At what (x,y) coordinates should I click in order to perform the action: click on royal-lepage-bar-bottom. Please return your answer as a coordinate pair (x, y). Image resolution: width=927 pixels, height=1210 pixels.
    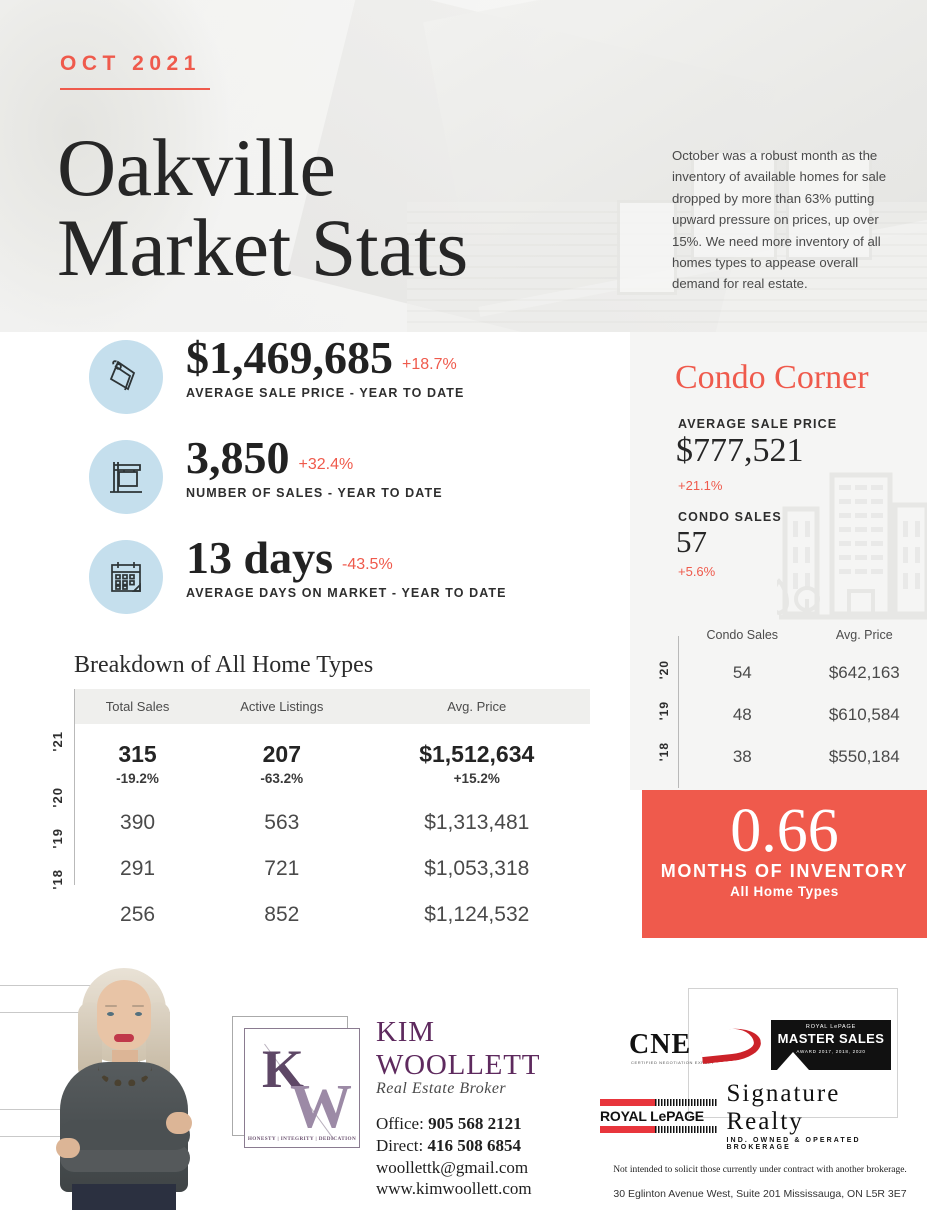
    Looking at the image, I should click on (658, 1129).